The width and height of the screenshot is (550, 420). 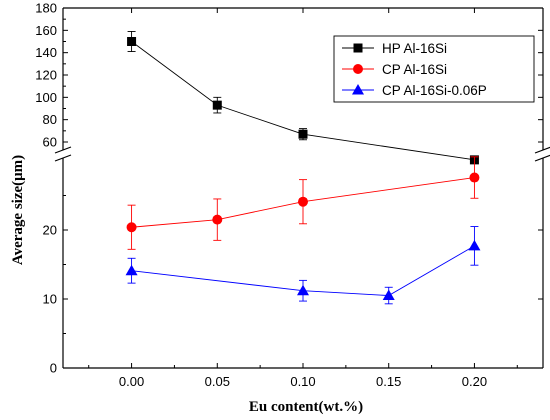 What do you see at coordinates (63, 150) in the screenshot?
I see `axis-break-left-a` at bounding box center [63, 150].